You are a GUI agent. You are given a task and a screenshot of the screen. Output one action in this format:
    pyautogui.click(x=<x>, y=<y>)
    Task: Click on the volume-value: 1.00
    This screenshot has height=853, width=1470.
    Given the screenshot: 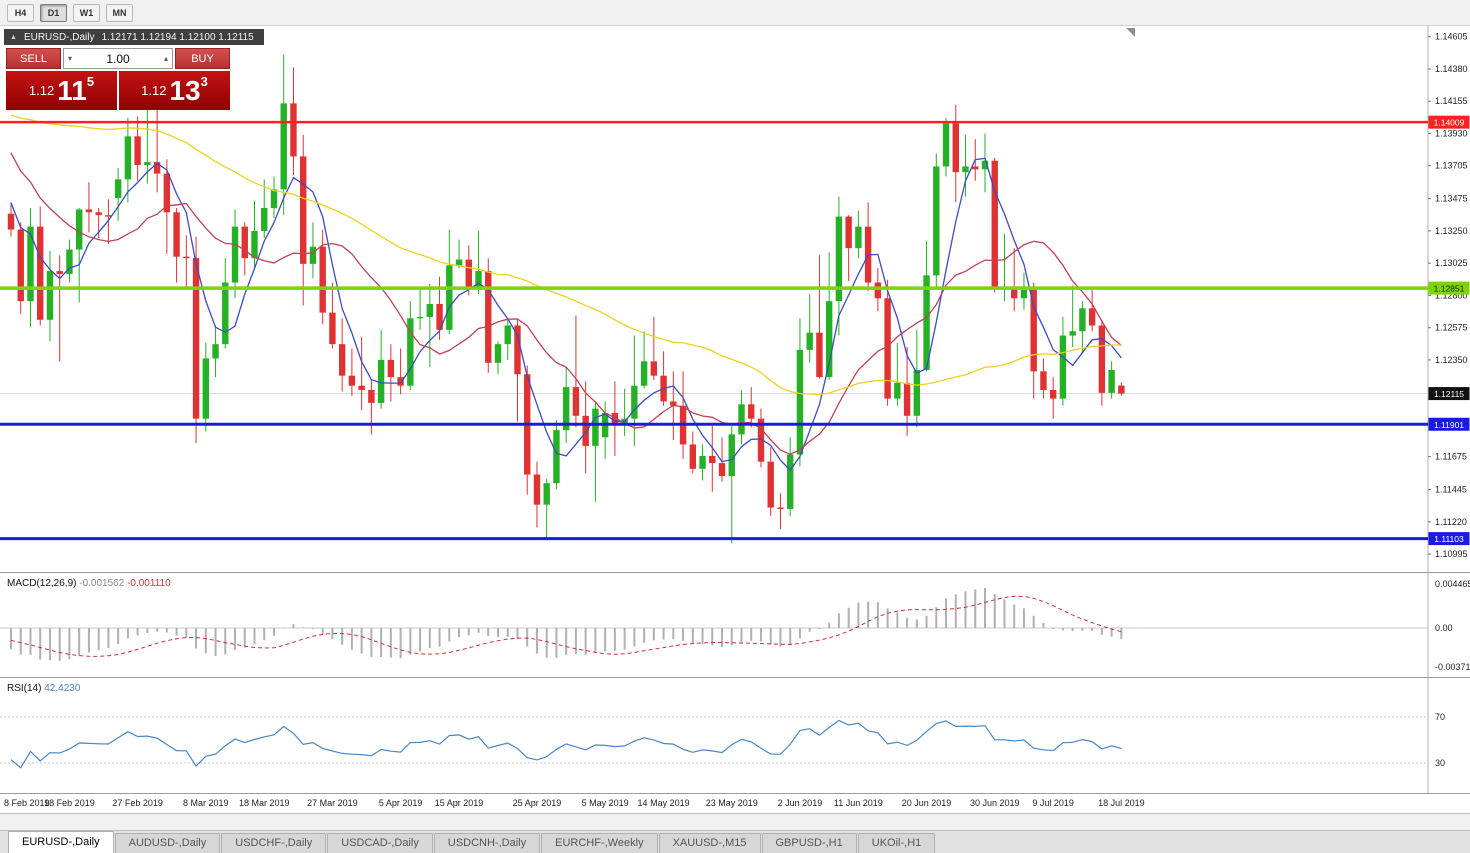 What is the action you would take?
    pyautogui.click(x=118, y=58)
    